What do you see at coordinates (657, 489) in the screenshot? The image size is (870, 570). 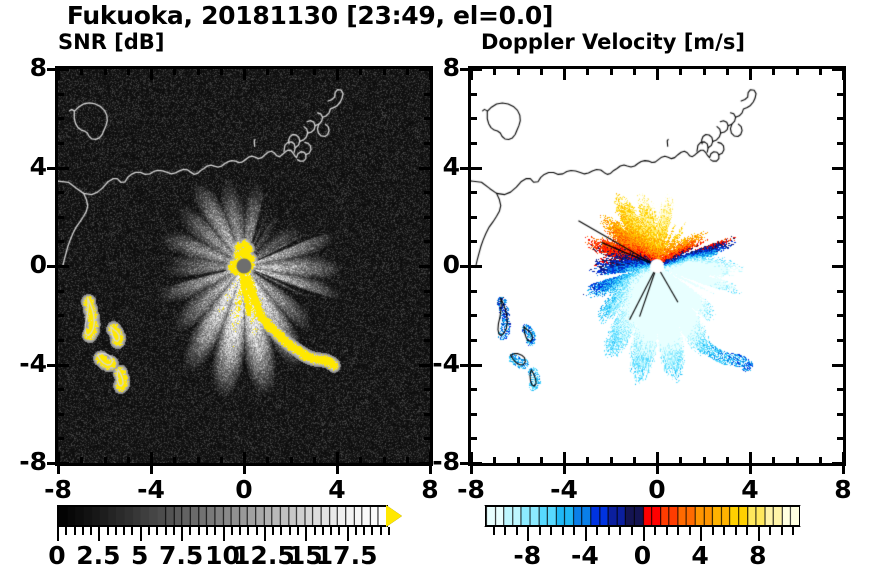 I see `x-tick-label: 0` at bounding box center [657, 489].